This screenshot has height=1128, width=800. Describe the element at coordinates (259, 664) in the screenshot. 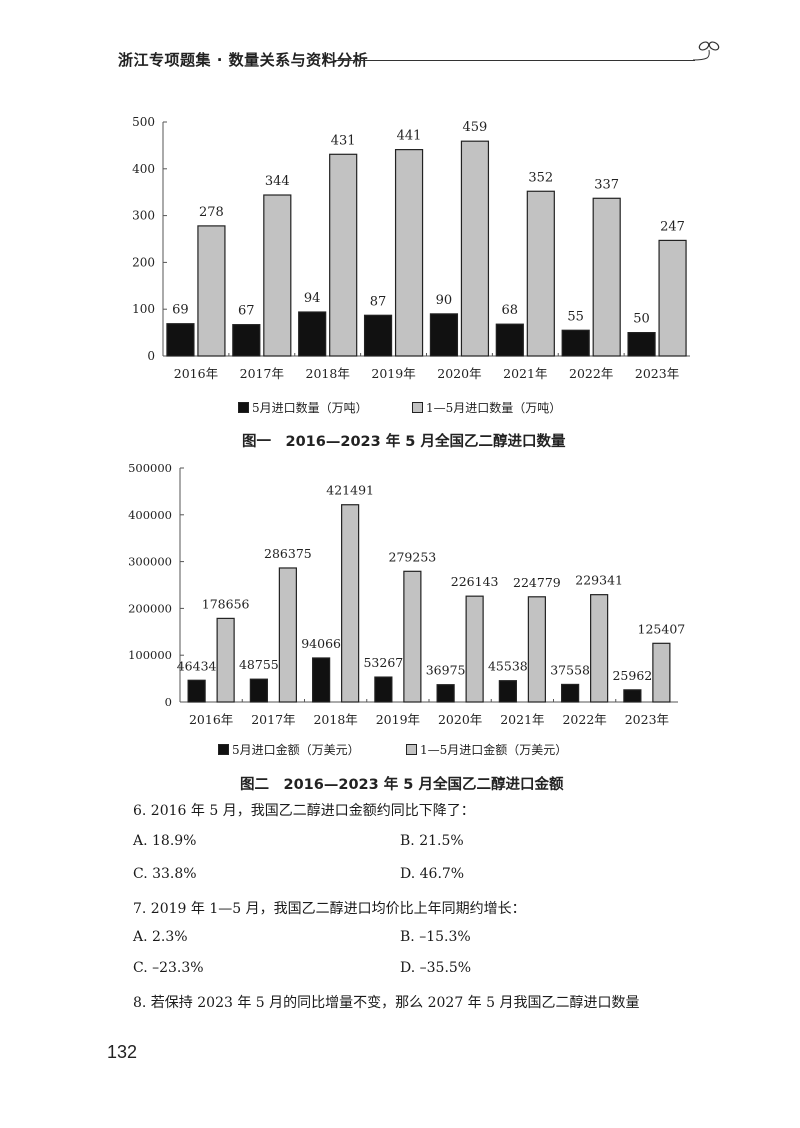

I see `bar-value-label: 48755` at that location.